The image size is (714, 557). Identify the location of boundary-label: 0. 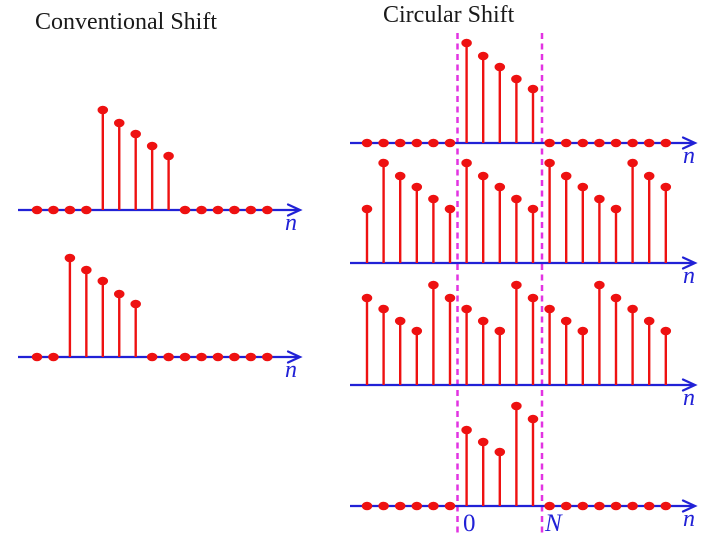
(469, 523).